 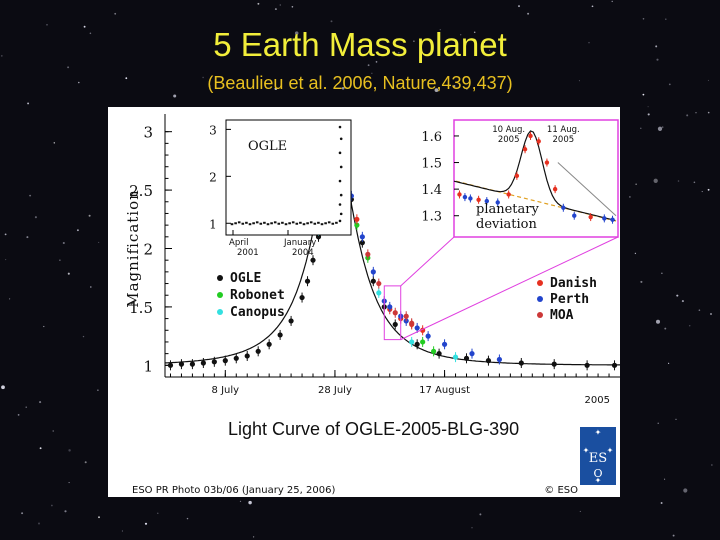 I want to click on deviation-inset-date: 10 Aug., so click(x=508, y=130).